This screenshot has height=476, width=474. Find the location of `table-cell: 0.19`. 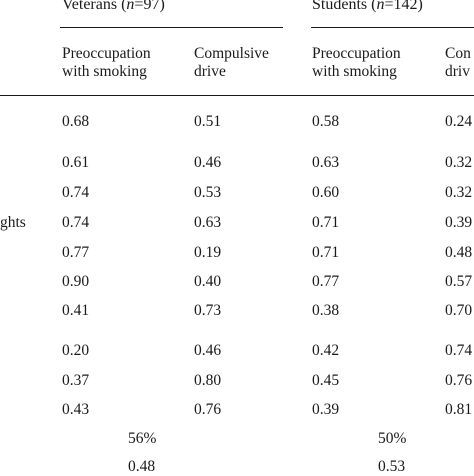

table-cell: 0.19 is located at coordinates (208, 252).